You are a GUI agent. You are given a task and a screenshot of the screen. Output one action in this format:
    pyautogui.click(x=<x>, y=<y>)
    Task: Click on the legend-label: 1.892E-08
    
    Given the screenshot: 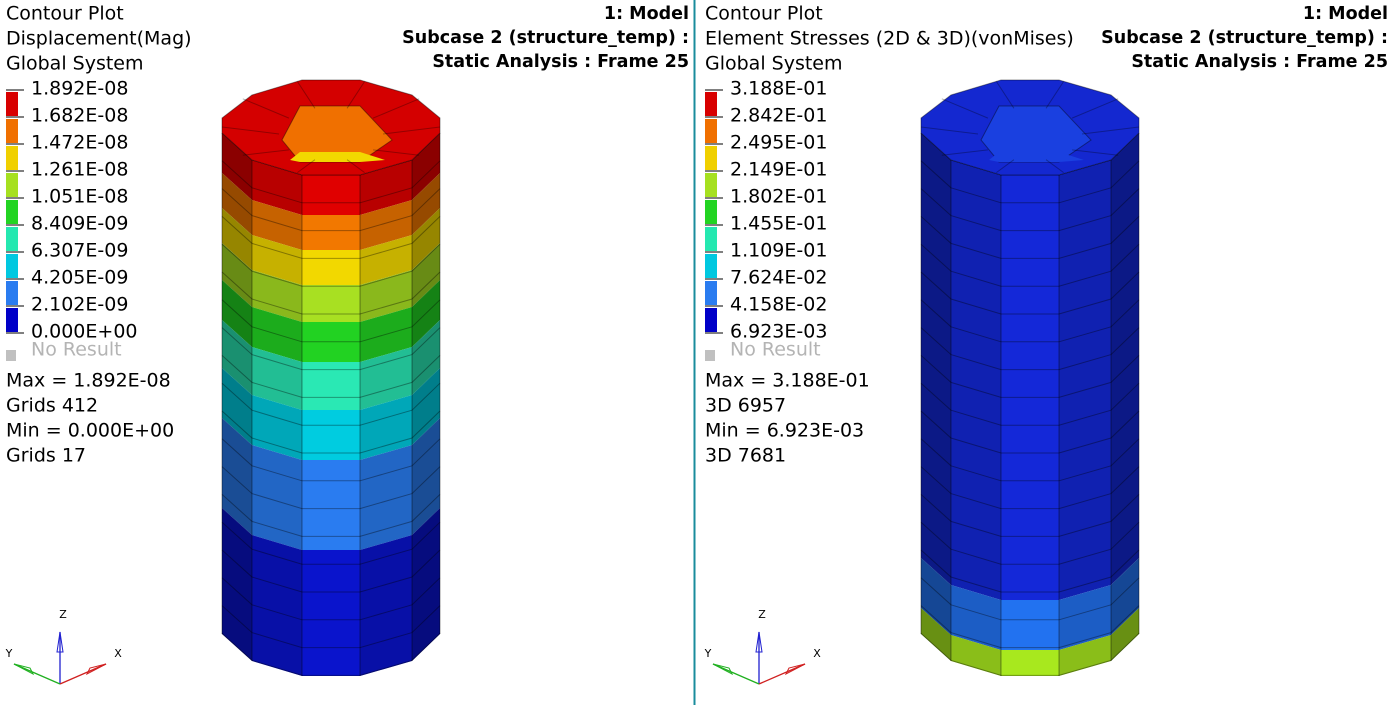 What is the action you would take?
    pyautogui.click(x=79, y=89)
    